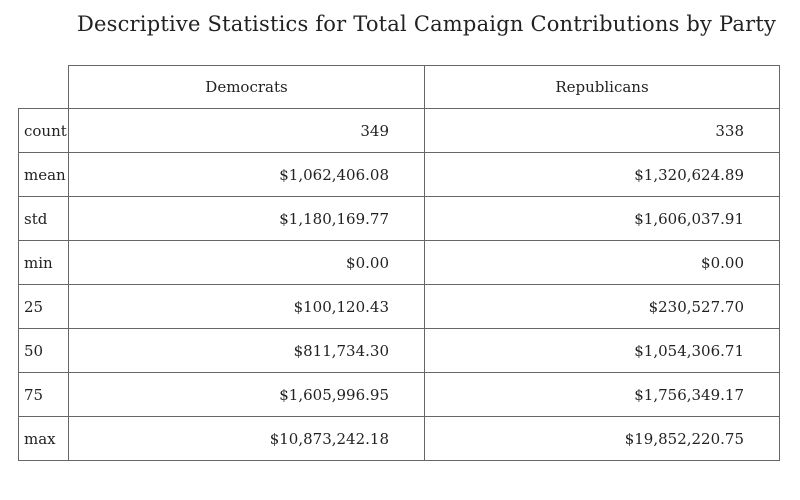 Image resolution: width=800 pixels, height=500 pixels. I want to click on row-label: 50, so click(43, 350).